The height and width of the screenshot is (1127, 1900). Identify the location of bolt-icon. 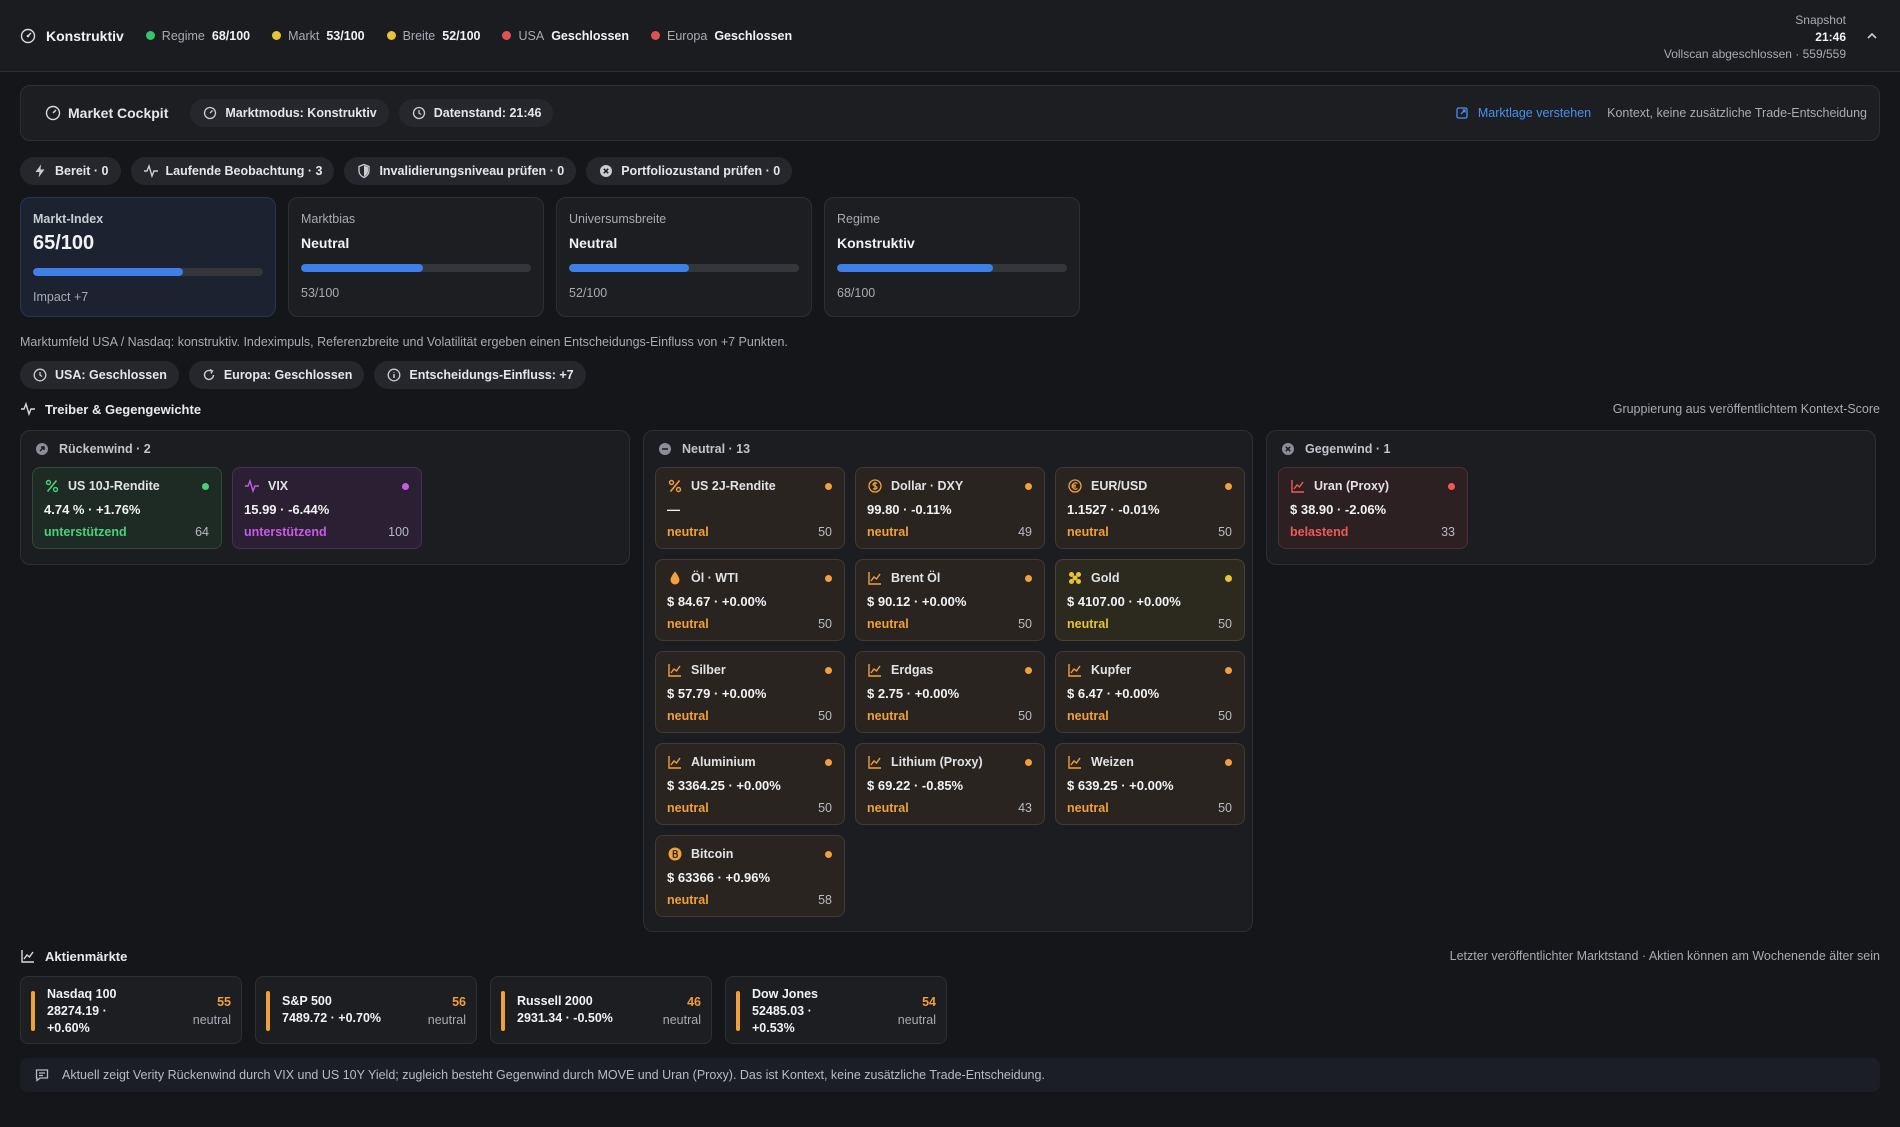
(40, 171).